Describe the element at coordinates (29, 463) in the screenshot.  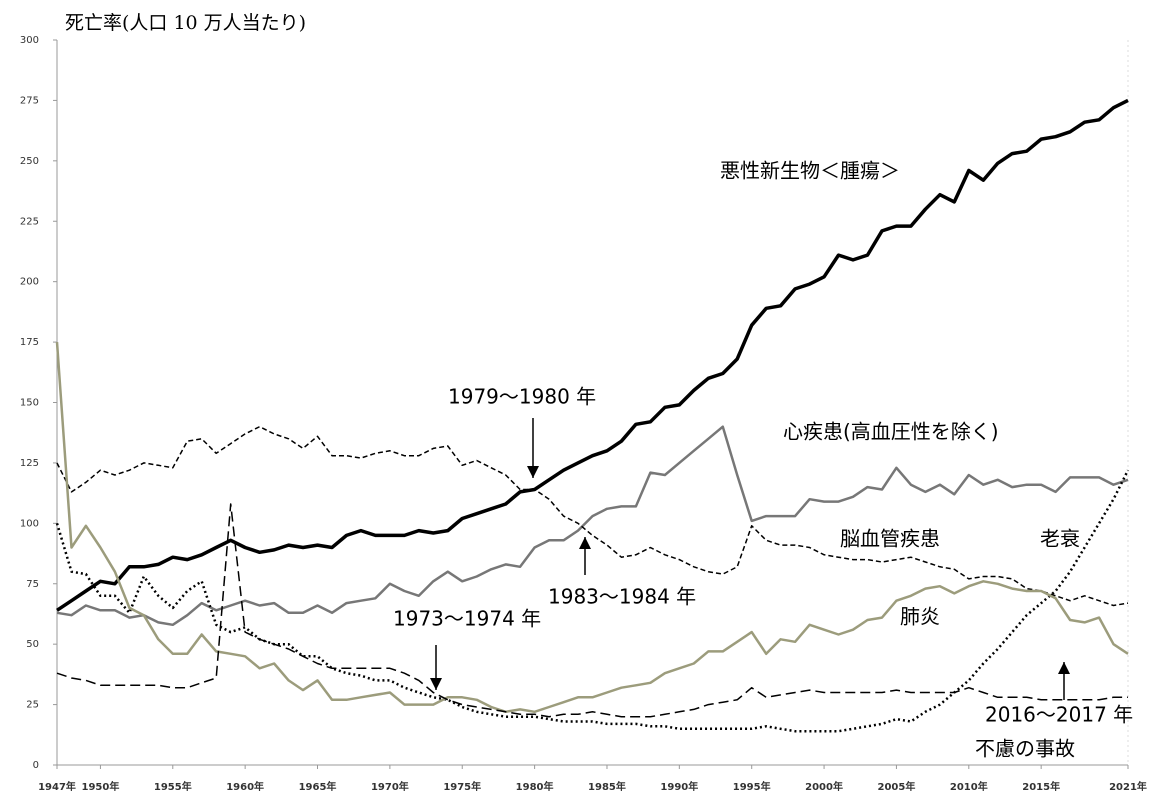
I see `y-tick-label: 125` at that location.